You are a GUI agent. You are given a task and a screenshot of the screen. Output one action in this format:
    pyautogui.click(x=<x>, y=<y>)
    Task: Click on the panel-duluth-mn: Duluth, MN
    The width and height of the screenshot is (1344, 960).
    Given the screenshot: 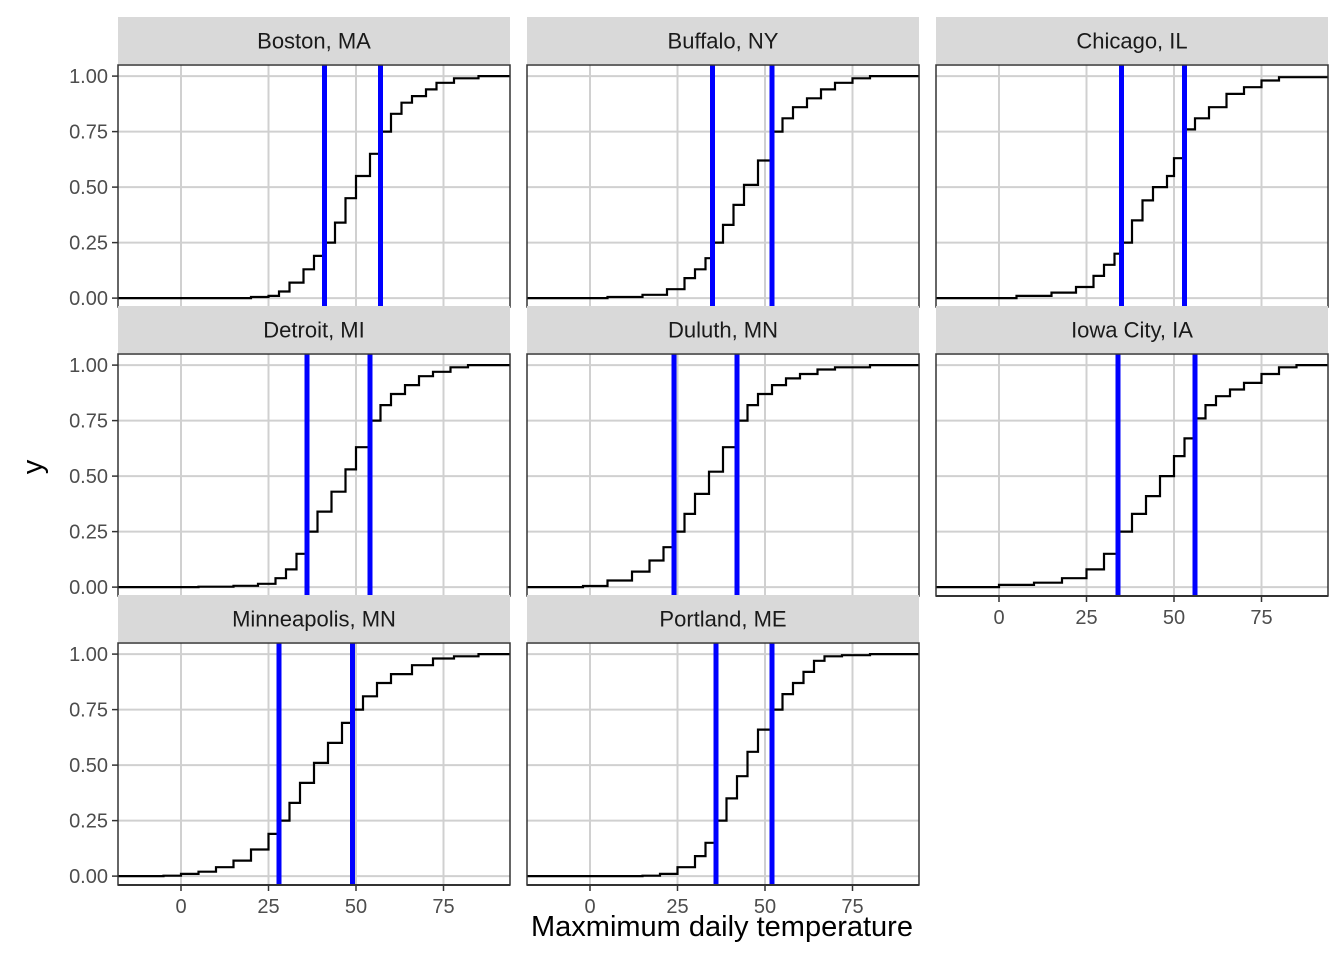 What is the action you would take?
    pyautogui.click(x=723, y=451)
    